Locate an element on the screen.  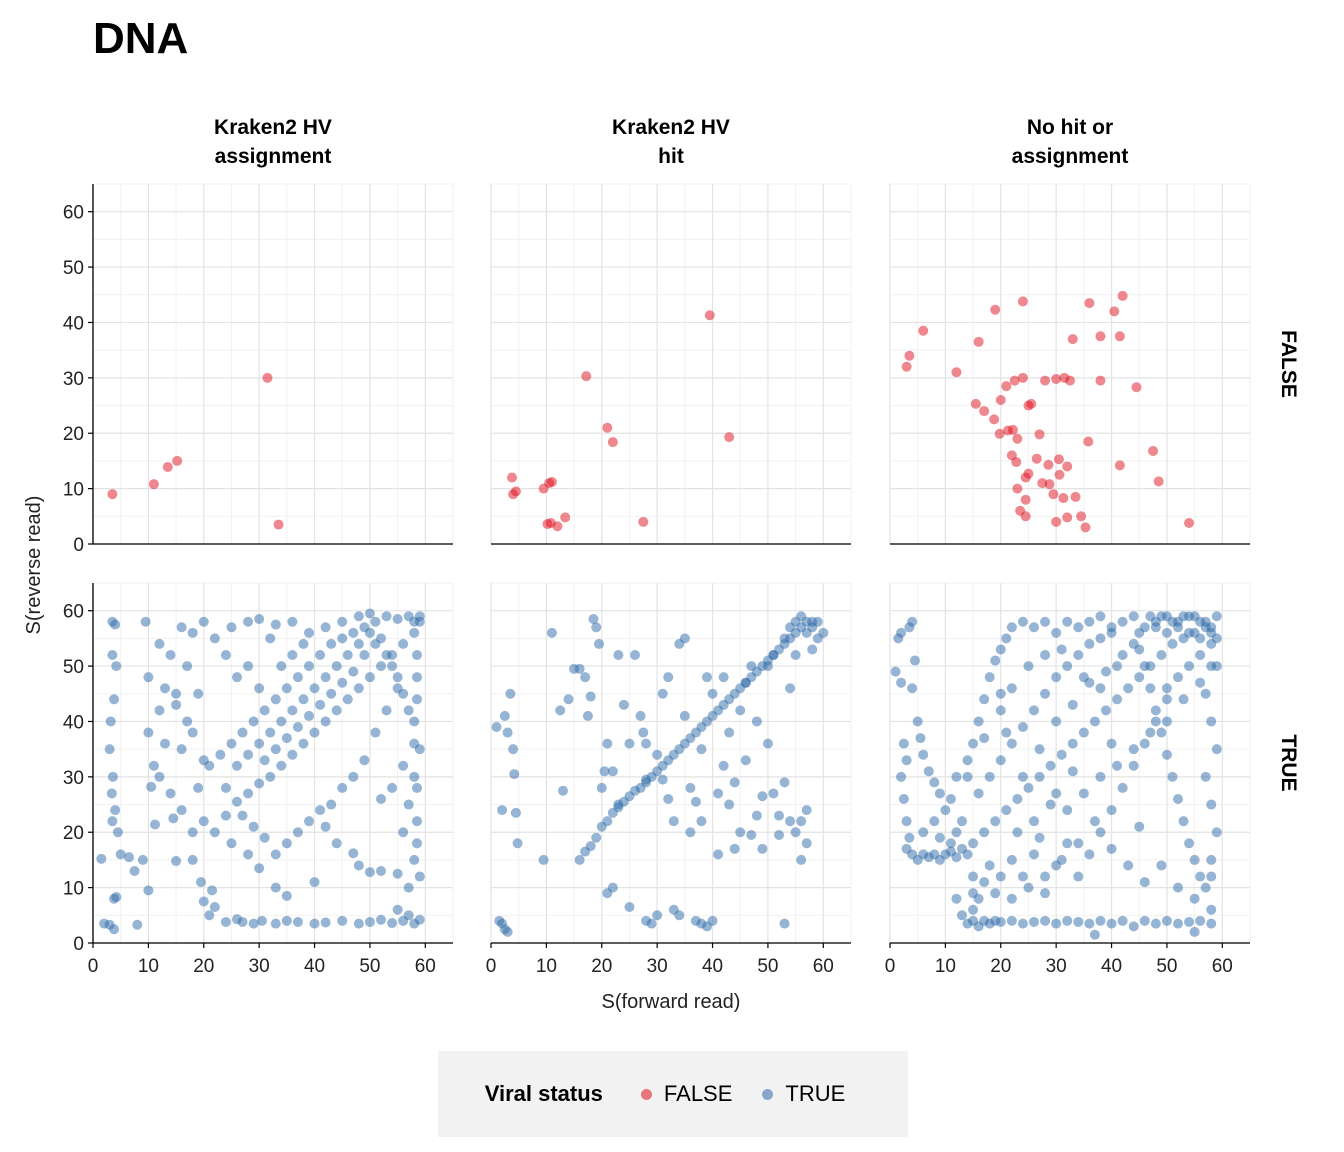
x-tick-label: 30 is located at coordinates (657, 966).